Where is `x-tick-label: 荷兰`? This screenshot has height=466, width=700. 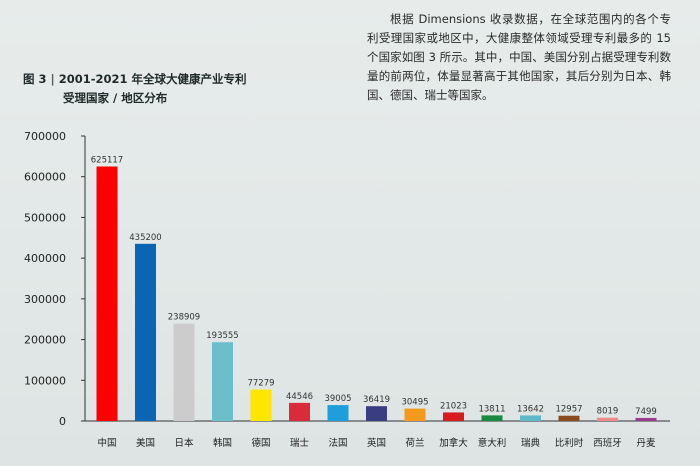
x-tick-label: 荷兰 is located at coordinates (414, 443).